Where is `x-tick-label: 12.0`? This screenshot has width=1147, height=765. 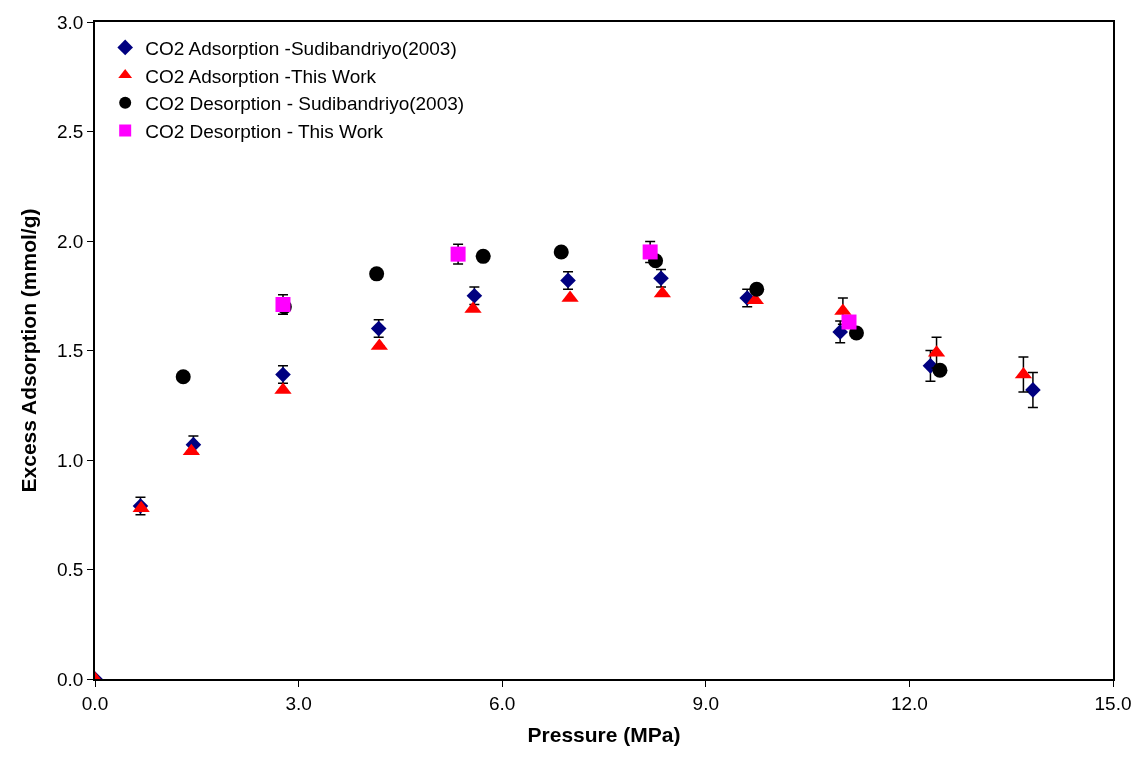
x-tick-label: 12.0 is located at coordinates (909, 703).